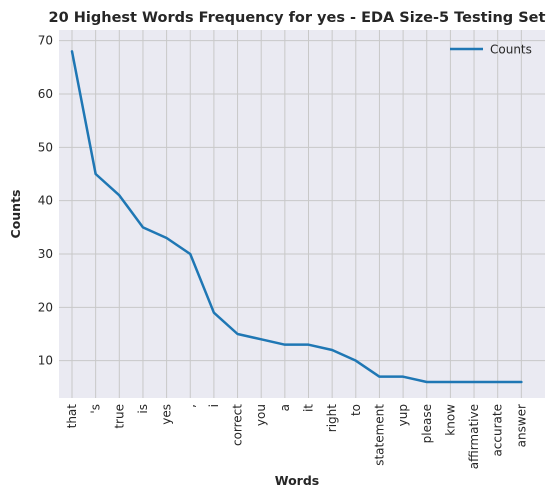  What do you see at coordinates (511, 50) in the screenshot?
I see `legend-label: Counts` at bounding box center [511, 50].